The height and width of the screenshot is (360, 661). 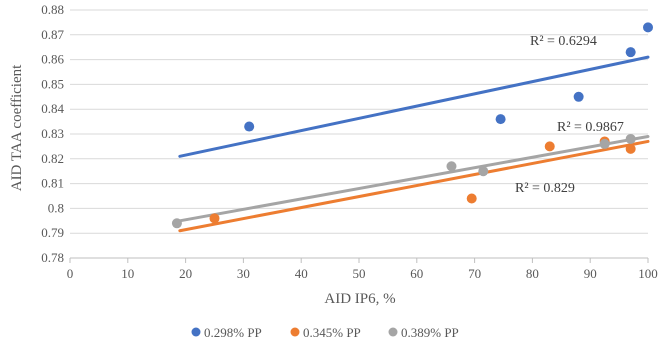 I want to click on legend-label: 0.345% PP, so click(x=332, y=332).